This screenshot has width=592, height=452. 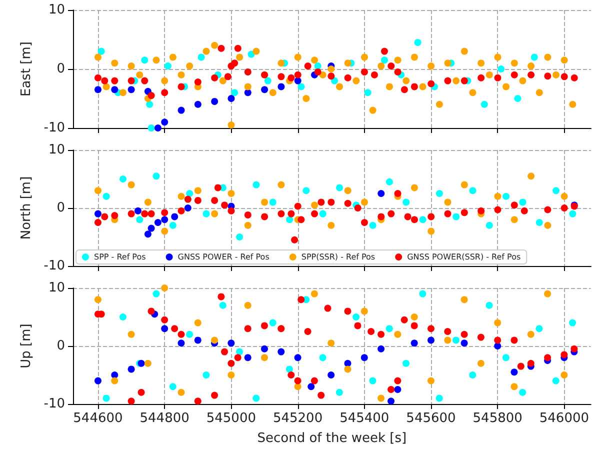 I want to click on x-axis-title: Second of the week [s], so click(x=332, y=438).